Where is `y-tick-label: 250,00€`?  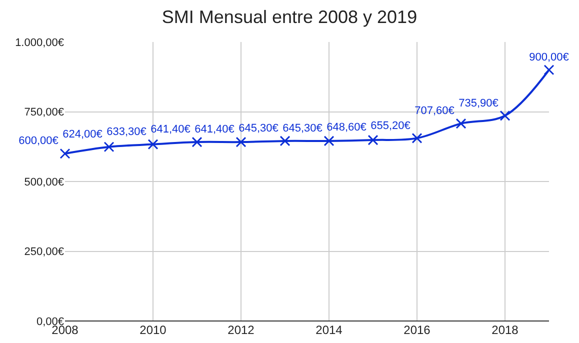
y-tick-label: 250,00€ is located at coordinates (44, 252).